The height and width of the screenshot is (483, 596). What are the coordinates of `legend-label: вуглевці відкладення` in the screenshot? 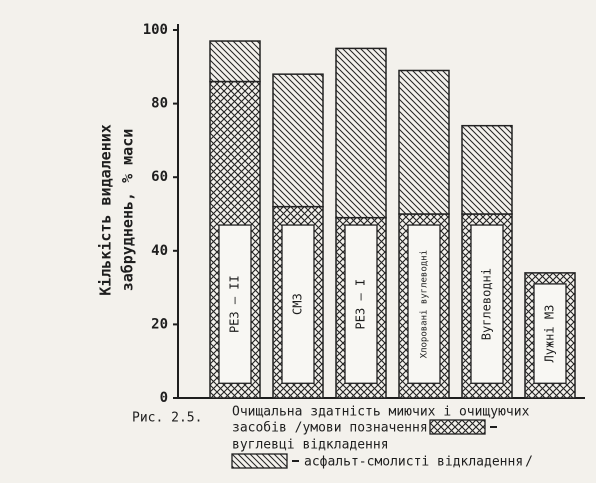 It's located at (310, 445).